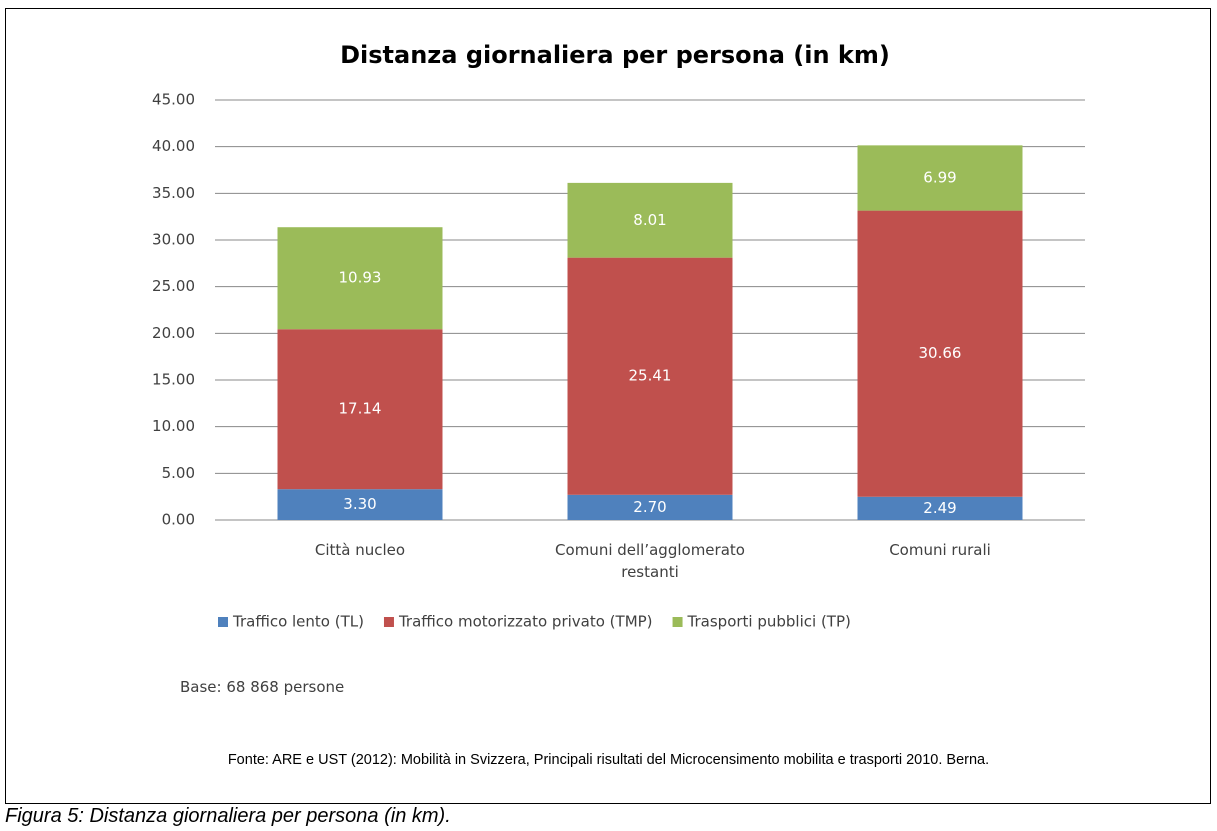 This screenshot has width=1217, height=831. I want to click on value-label: 3.30, so click(359, 504).